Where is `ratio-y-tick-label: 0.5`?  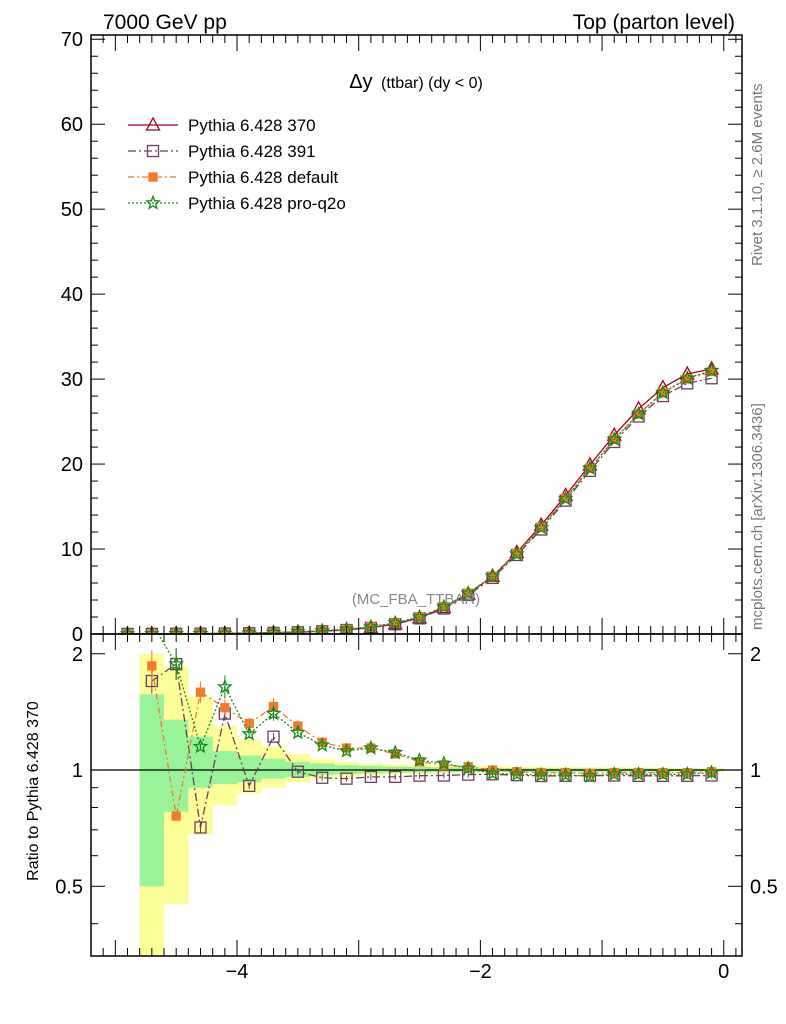 ratio-y-tick-label: 0.5 is located at coordinates (69, 887).